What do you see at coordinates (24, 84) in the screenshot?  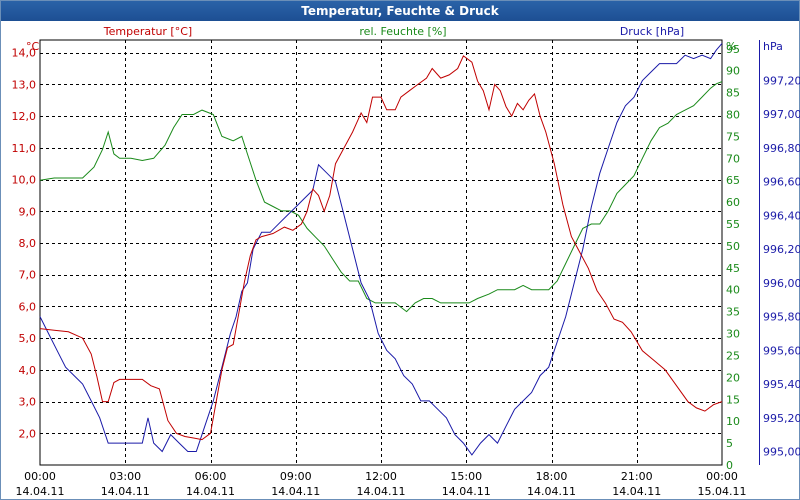 I see `temperature-tick-label: 13,0` at bounding box center [24, 84].